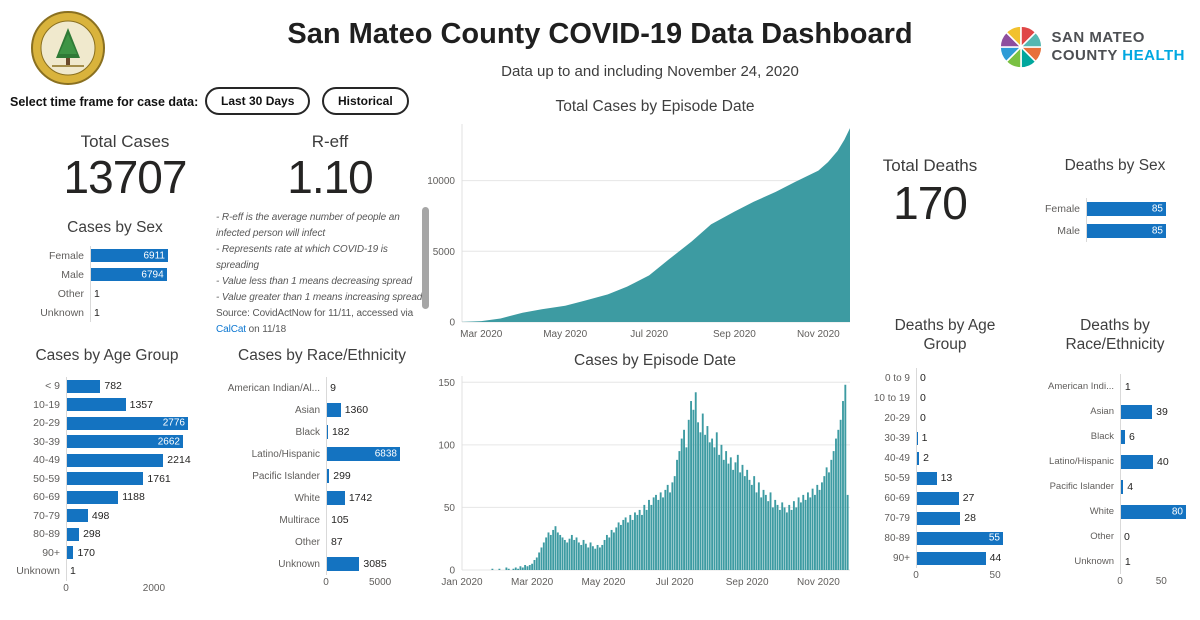 The image size is (1200, 620). I want to click on value-label: 27, so click(968, 498).